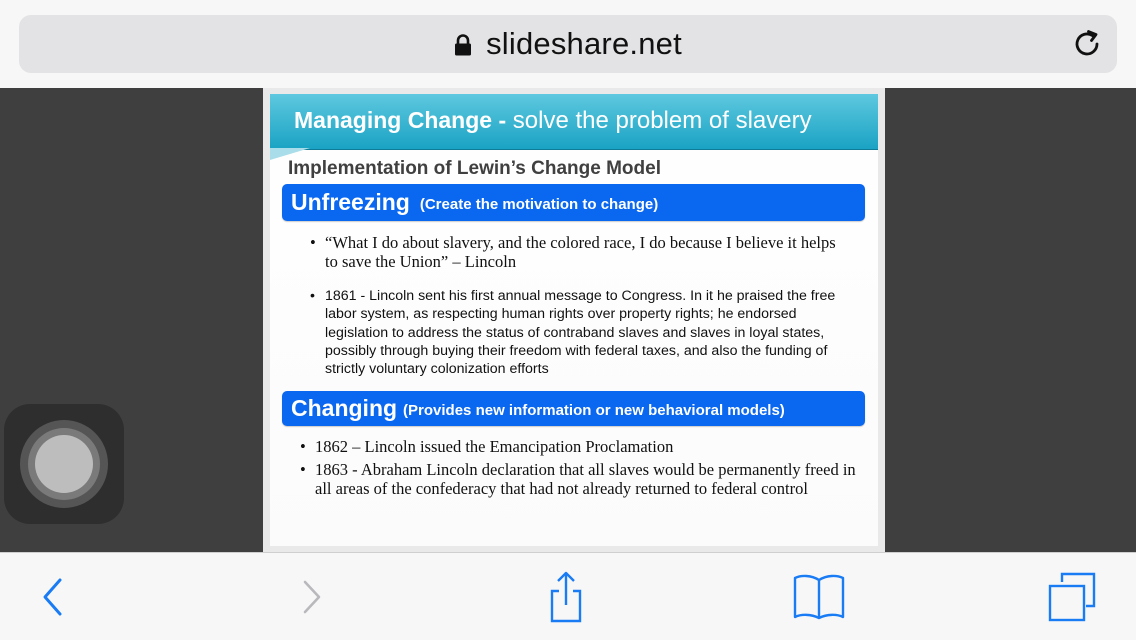  I want to click on back-icon, so click(52, 597).